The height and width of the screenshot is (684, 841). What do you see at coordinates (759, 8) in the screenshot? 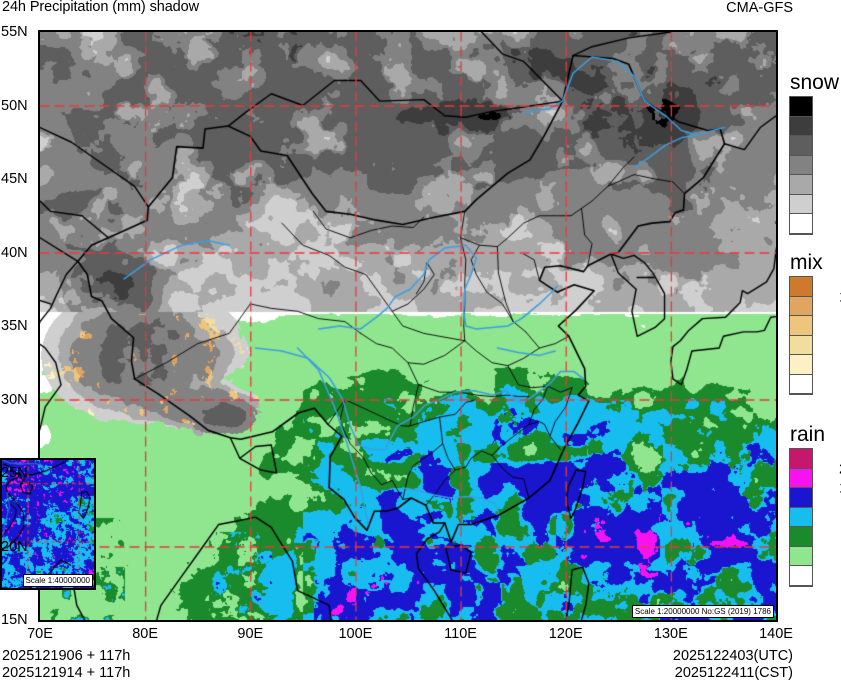
I see `model-label: CMA-GFS` at bounding box center [759, 8].